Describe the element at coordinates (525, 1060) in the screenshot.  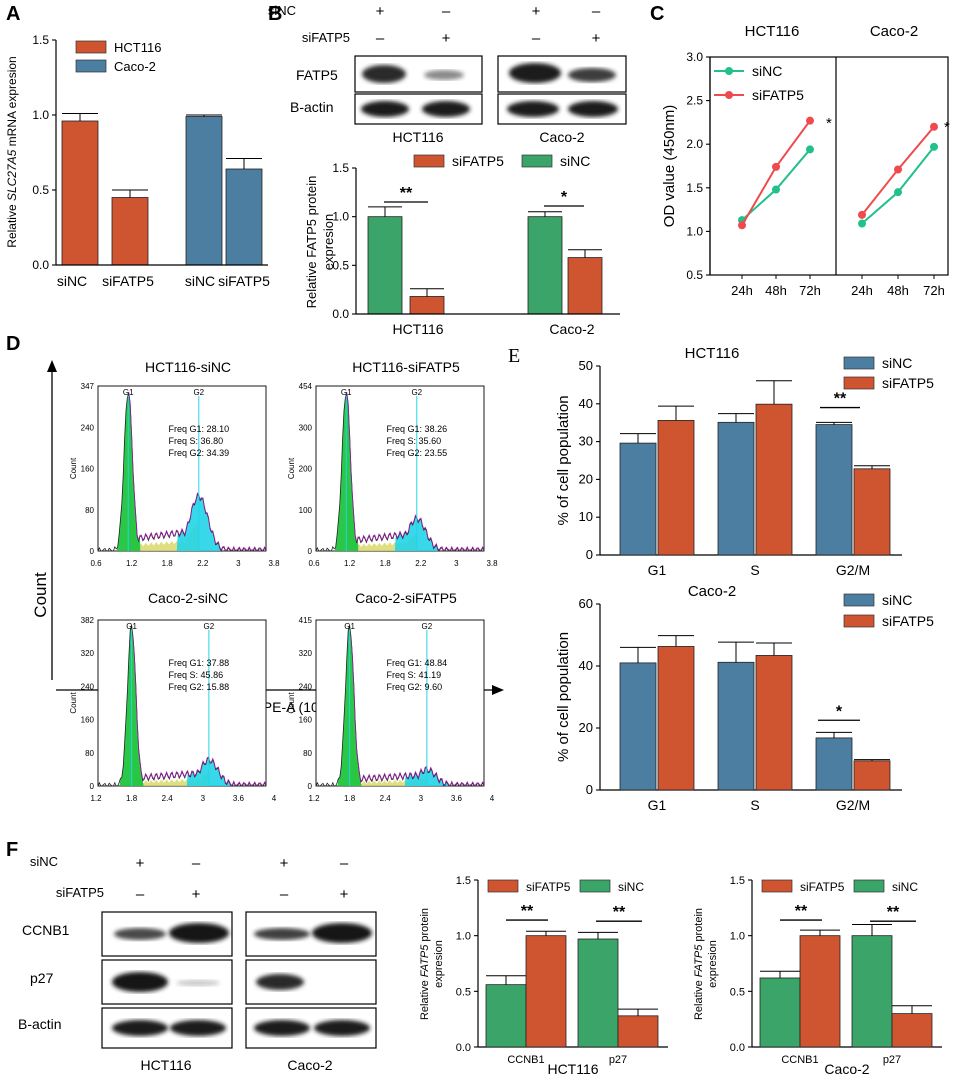
I see `x-tick-label: CCNB1` at that location.